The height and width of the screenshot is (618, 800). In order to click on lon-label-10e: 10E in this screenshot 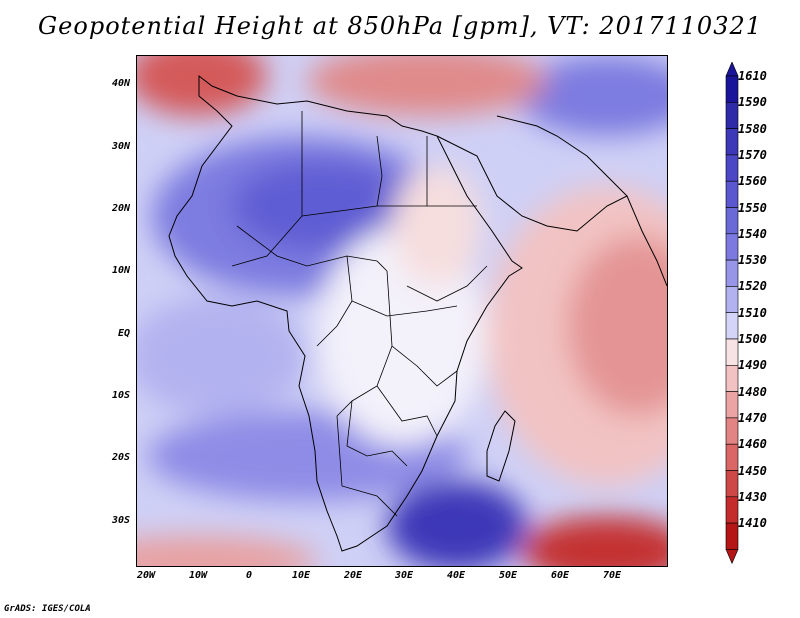, I will do `click(301, 575)`.